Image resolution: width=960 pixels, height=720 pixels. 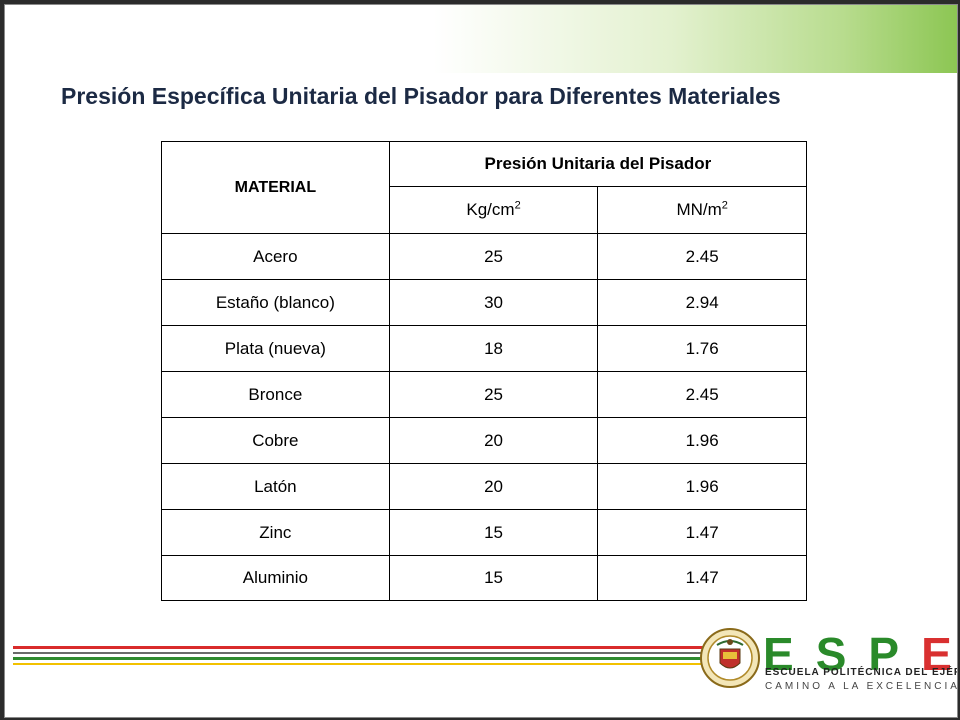 I want to click on table-row: Estaño (blanco) 30 2.94, so click(x=484, y=302).